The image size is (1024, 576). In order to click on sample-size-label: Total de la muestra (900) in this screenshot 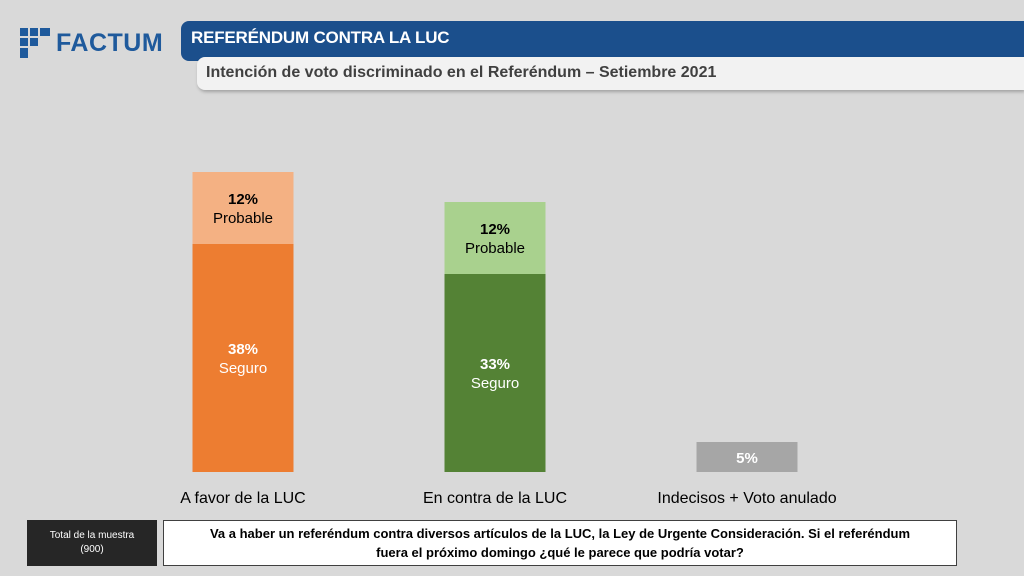, I will do `click(92, 543)`.